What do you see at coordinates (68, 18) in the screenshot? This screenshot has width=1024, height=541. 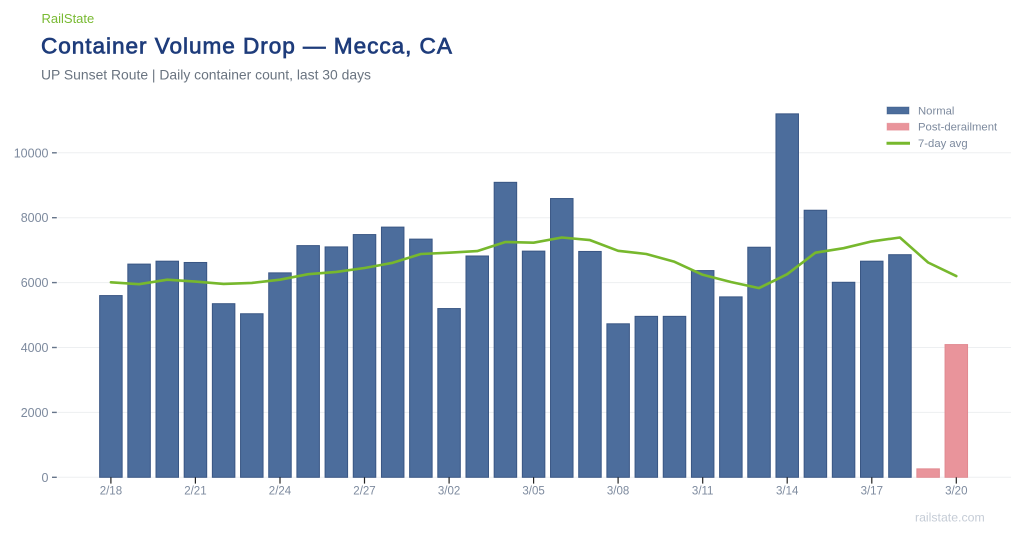 I see `svg-text: RailState` at bounding box center [68, 18].